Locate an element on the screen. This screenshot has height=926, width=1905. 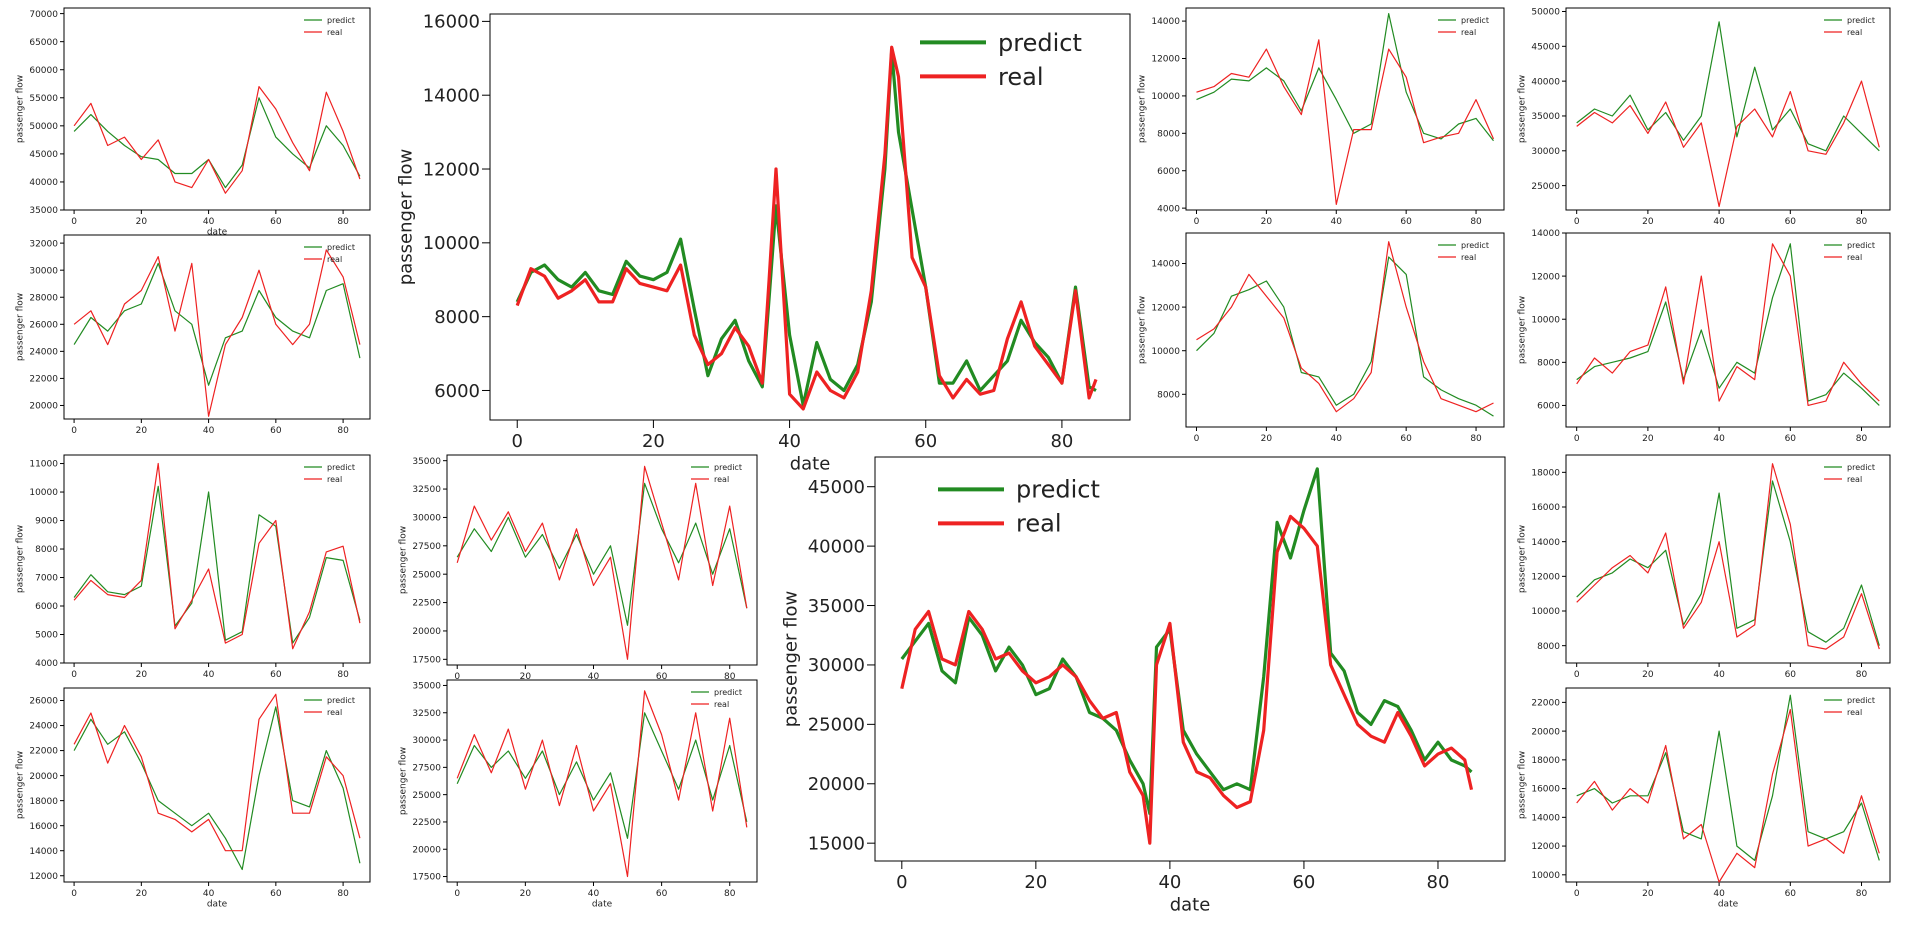
y-tick-label: 25000 is located at coordinates (426, 575).